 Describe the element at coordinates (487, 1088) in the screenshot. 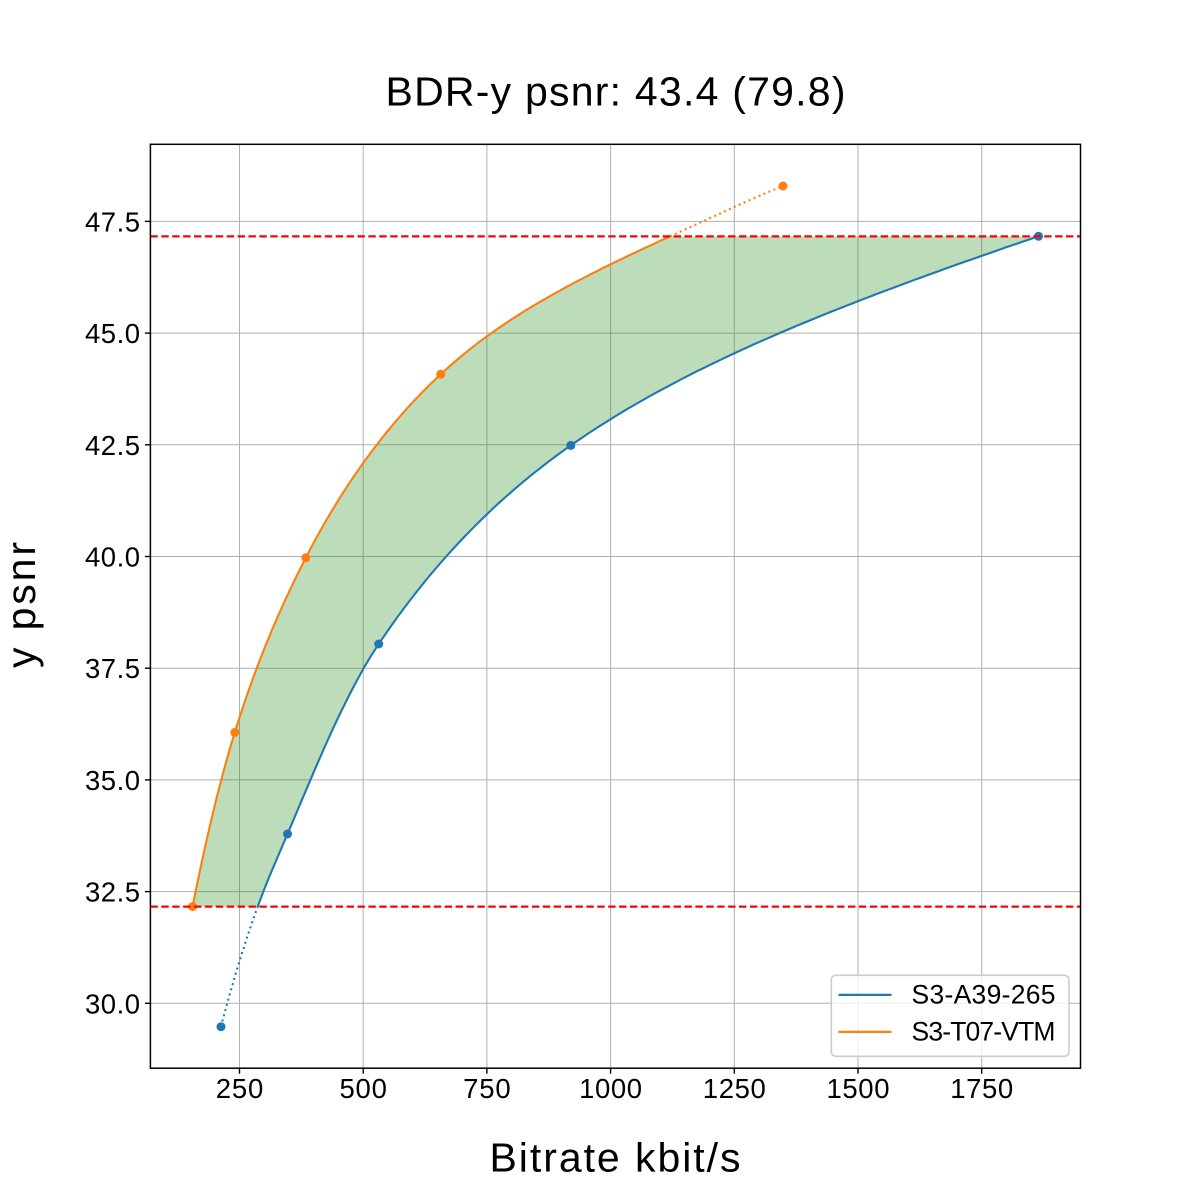

I see `svg-text: 750` at that location.